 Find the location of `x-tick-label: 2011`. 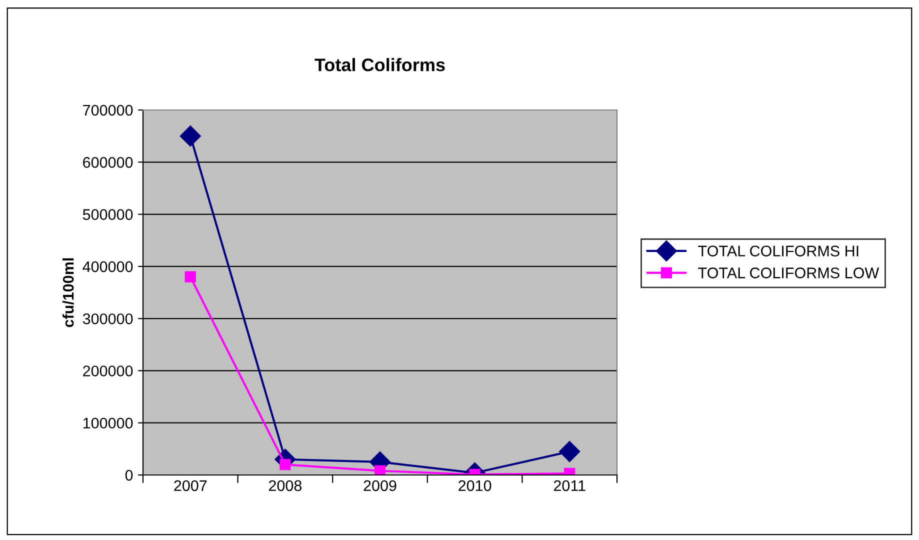

x-tick-label: 2011 is located at coordinates (570, 486).